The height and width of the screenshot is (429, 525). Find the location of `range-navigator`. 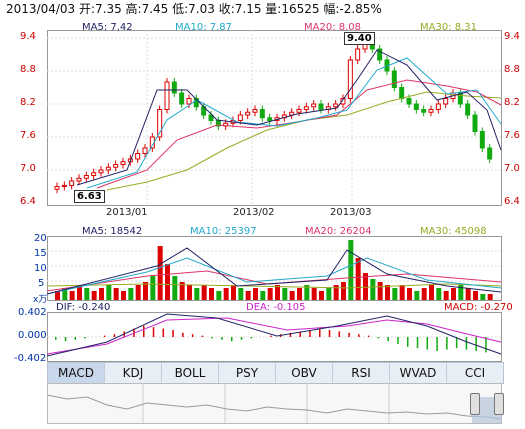

range-navigator is located at coordinates (274, 404).